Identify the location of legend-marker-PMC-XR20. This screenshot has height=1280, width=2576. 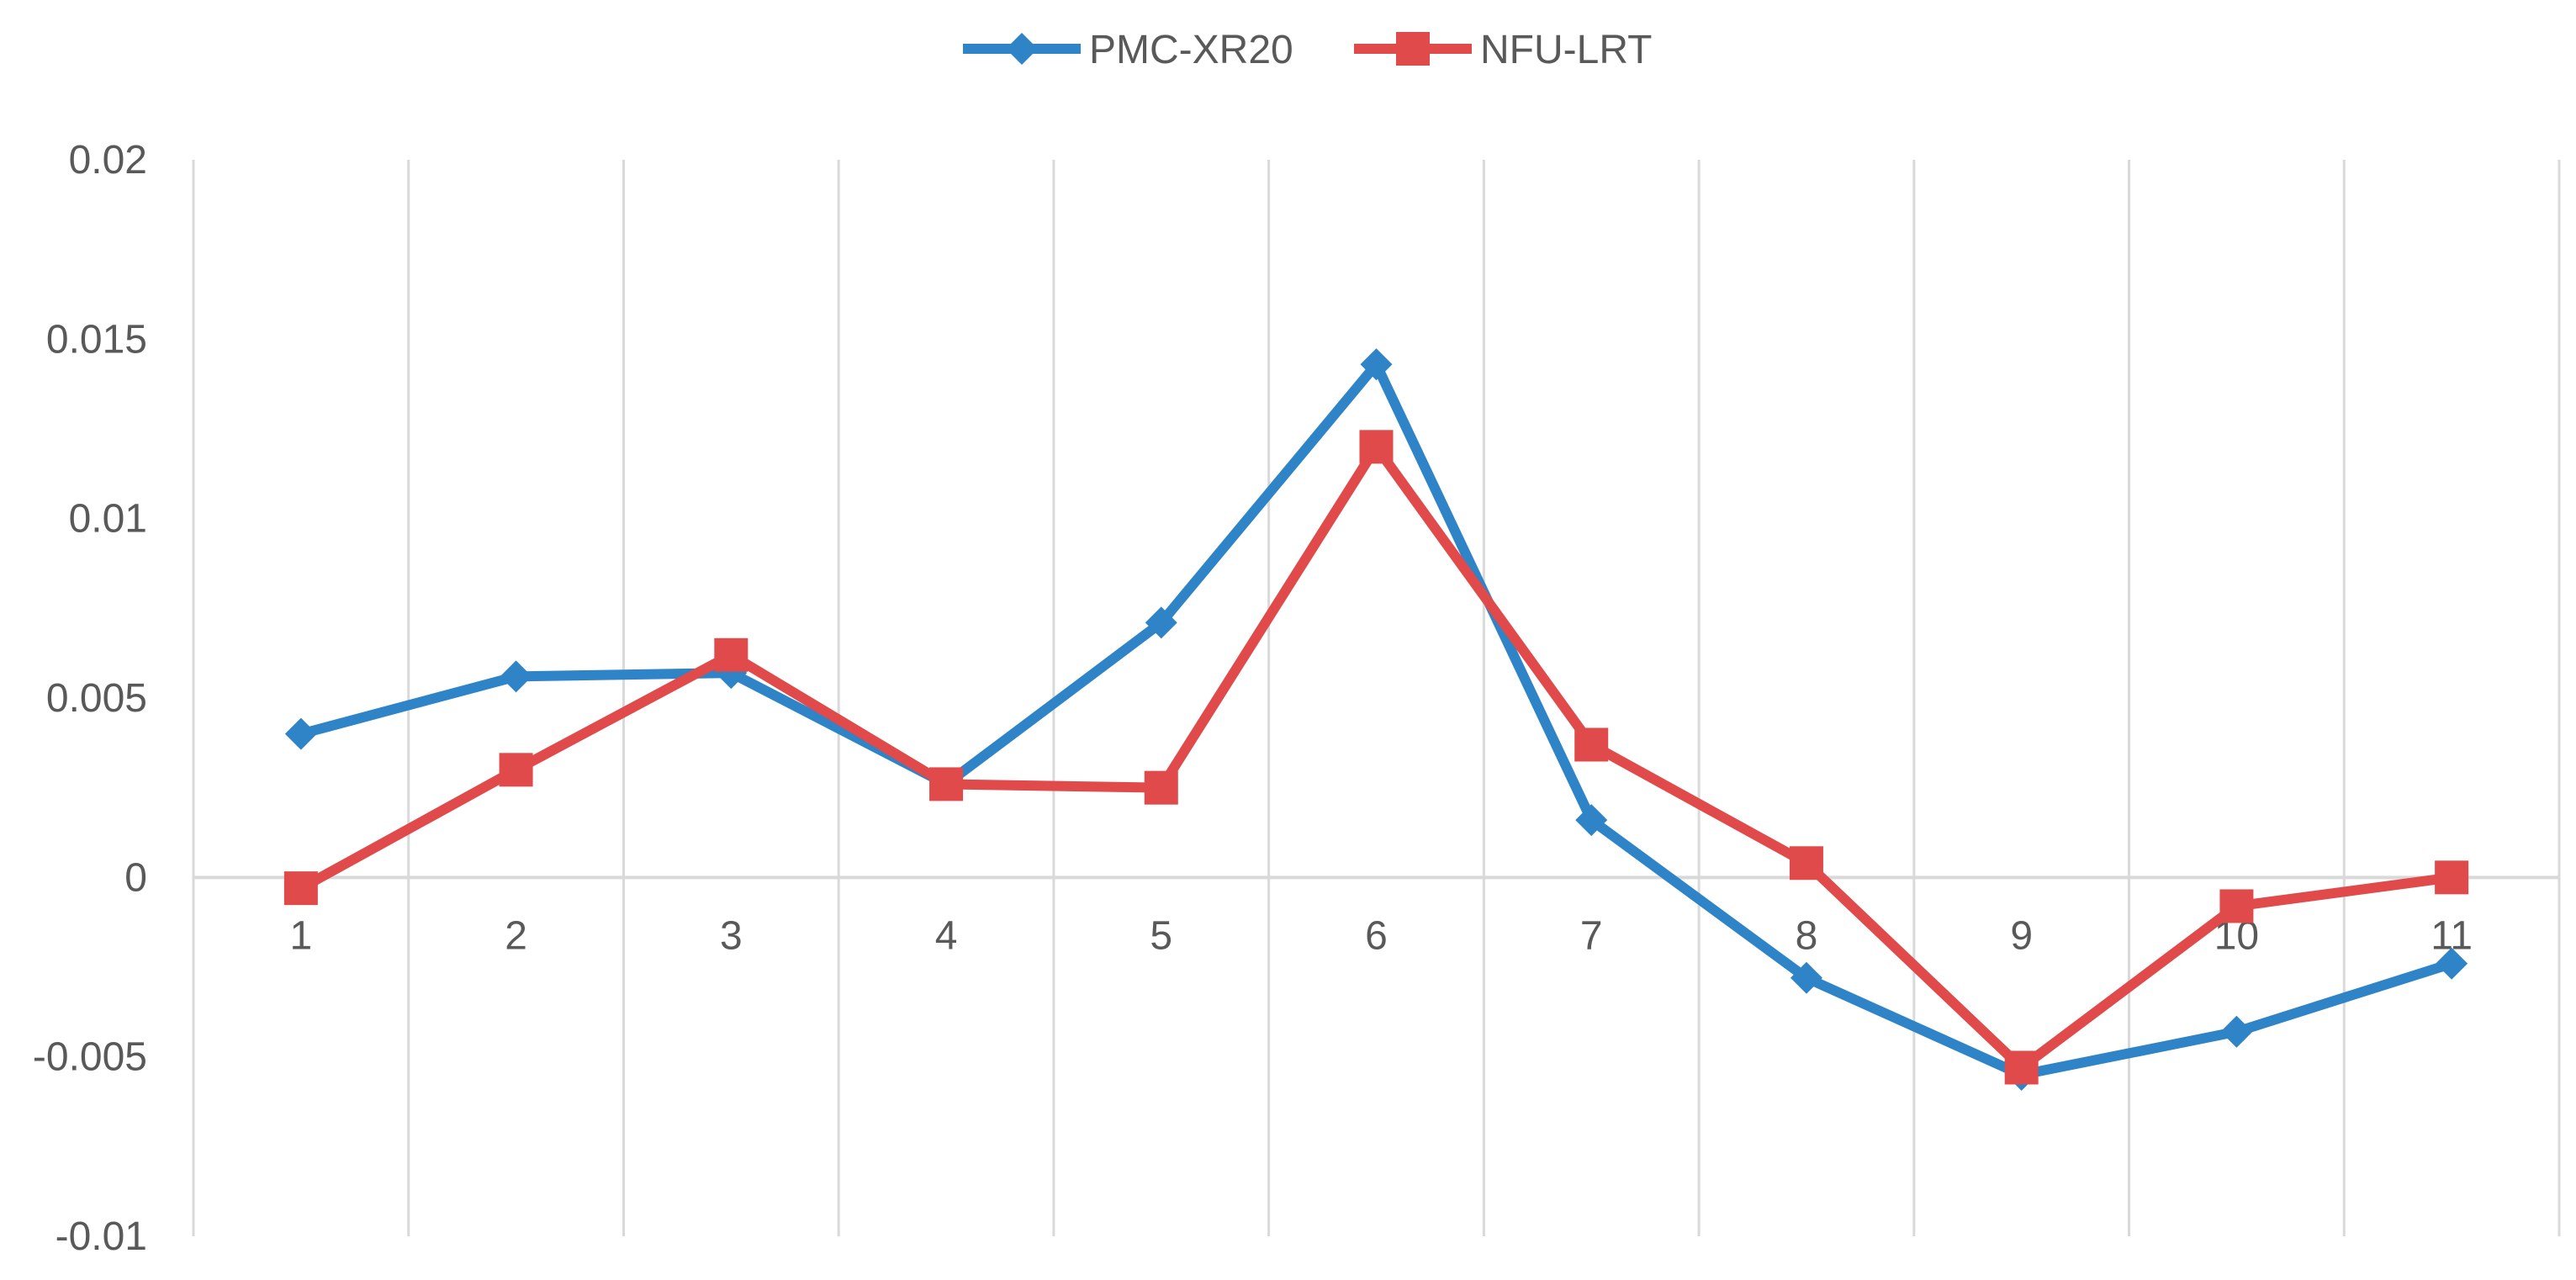
(1022, 49).